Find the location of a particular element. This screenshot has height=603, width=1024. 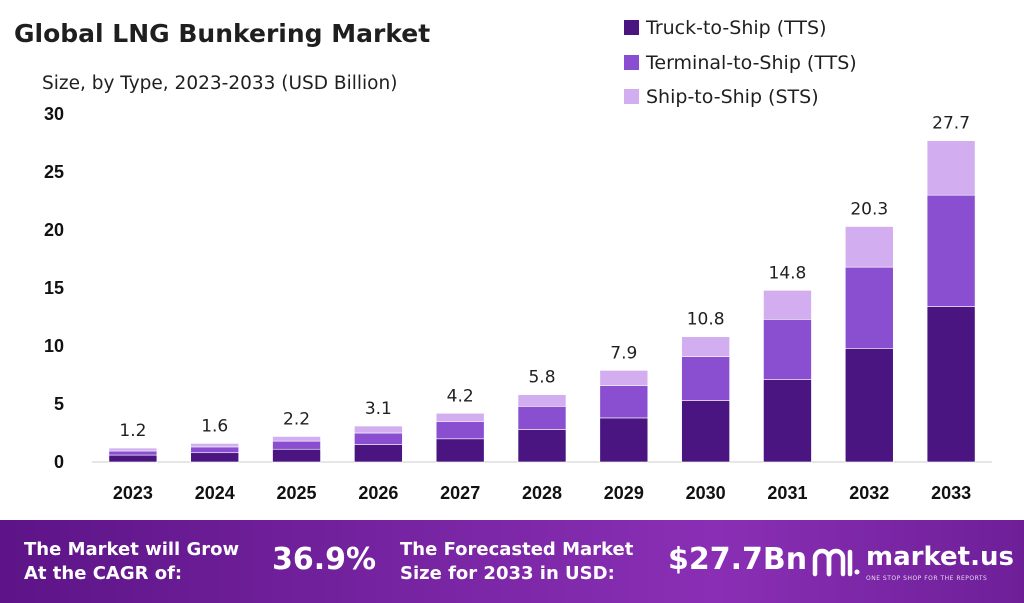

y-tick-label: 30 is located at coordinates (54, 114).